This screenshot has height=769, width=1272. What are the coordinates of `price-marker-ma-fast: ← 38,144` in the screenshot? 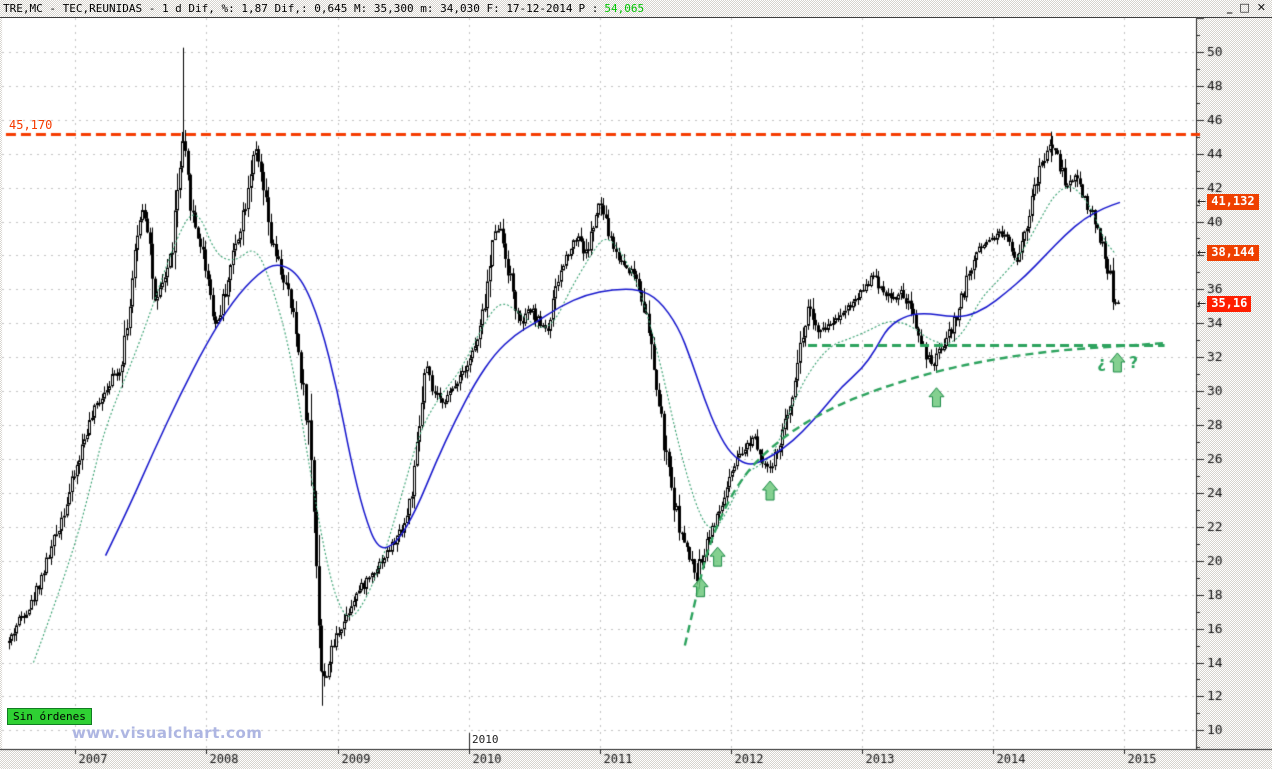 It's located at (1228, 253).